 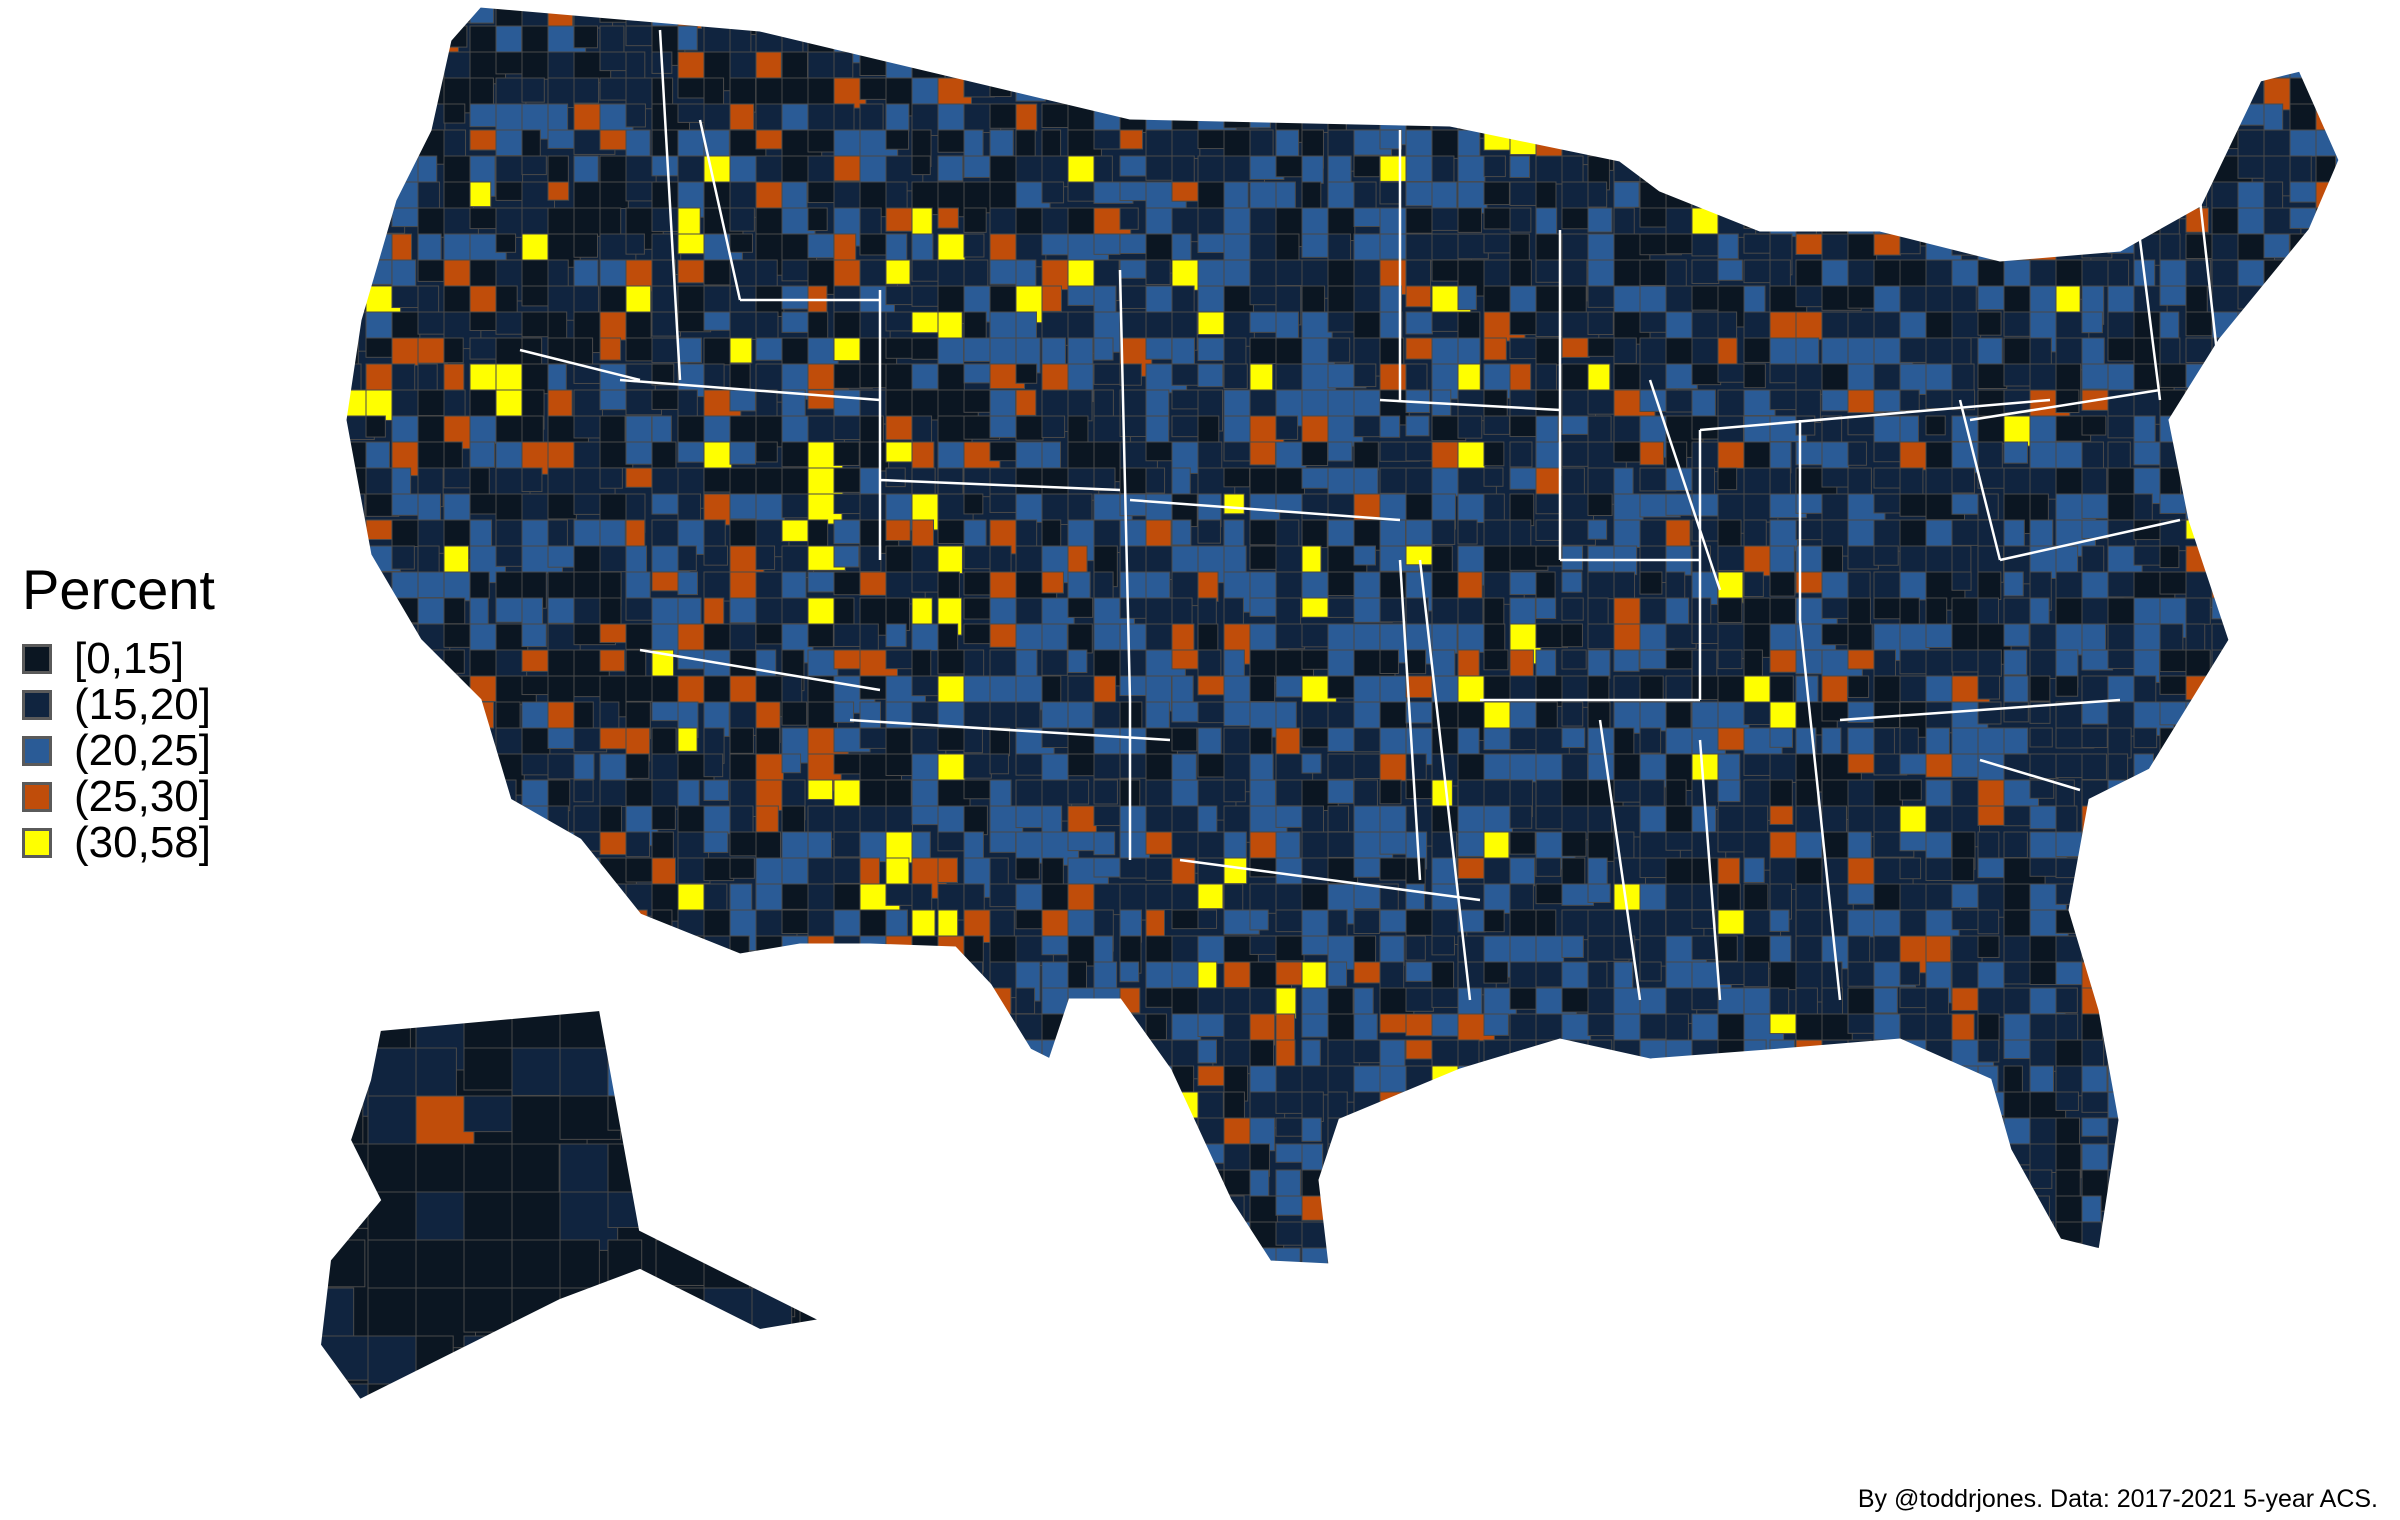 What do you see at coordinates (1005, 1270) in the screenshot?
I see `region-hawaii` at bounding box center [1005, 1270].